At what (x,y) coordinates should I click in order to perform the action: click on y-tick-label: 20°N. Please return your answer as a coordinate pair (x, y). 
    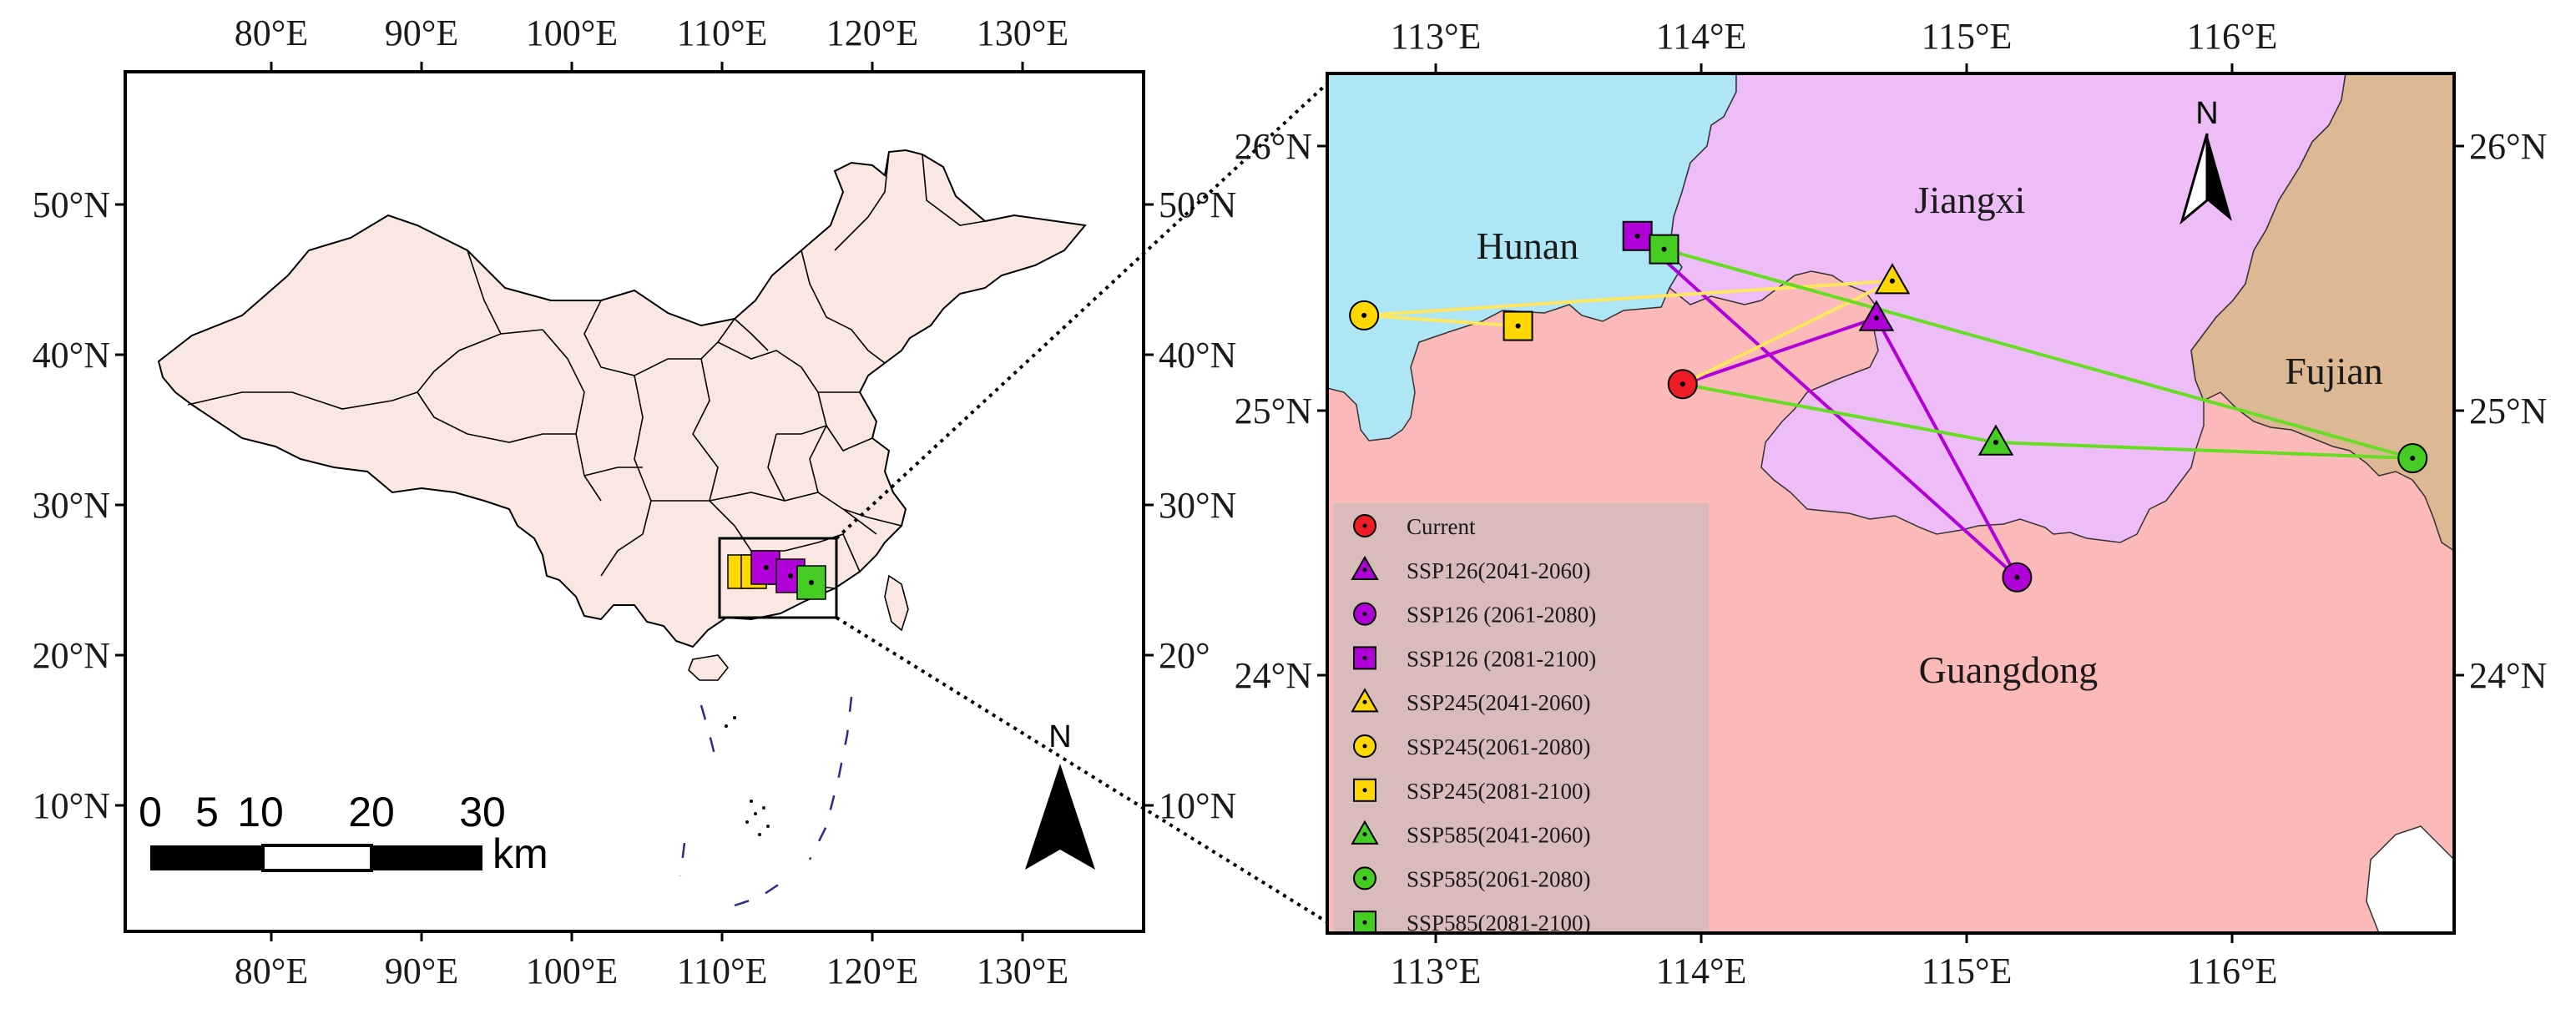
    Looking at the image, I should click on (71, 655).